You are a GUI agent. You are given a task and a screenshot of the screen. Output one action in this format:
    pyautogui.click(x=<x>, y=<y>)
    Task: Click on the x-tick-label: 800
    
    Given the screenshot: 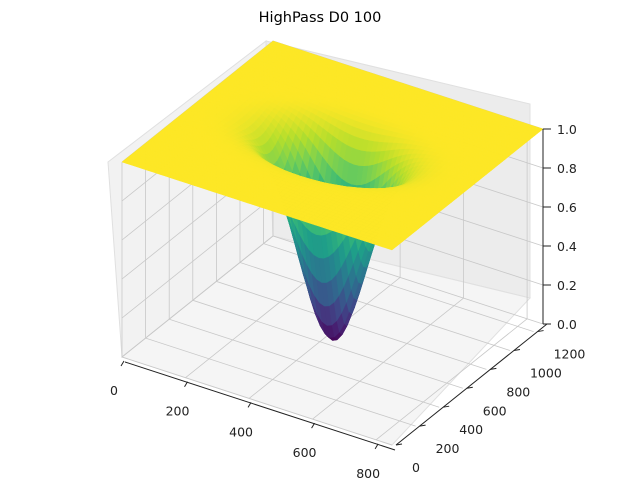 What is the action you would take?
    pyautogui.click(x=368, y=473)
    